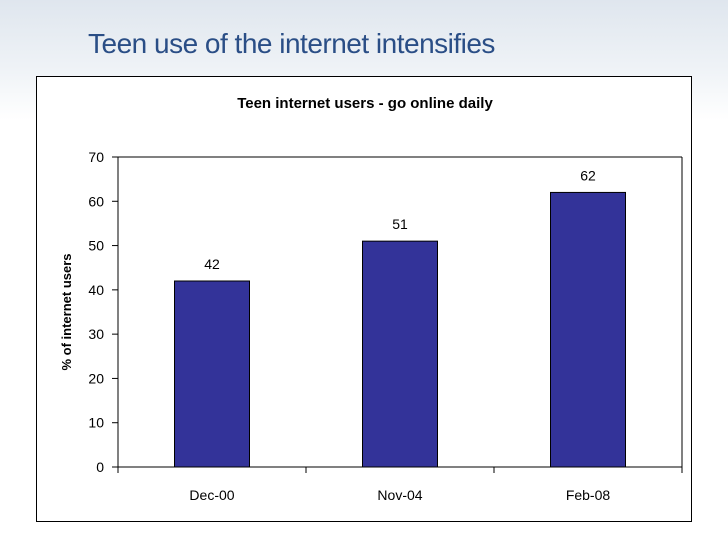 The height and width of the screenshot is (546, 728). I want to click on data-label: 62, so click(588, 175).